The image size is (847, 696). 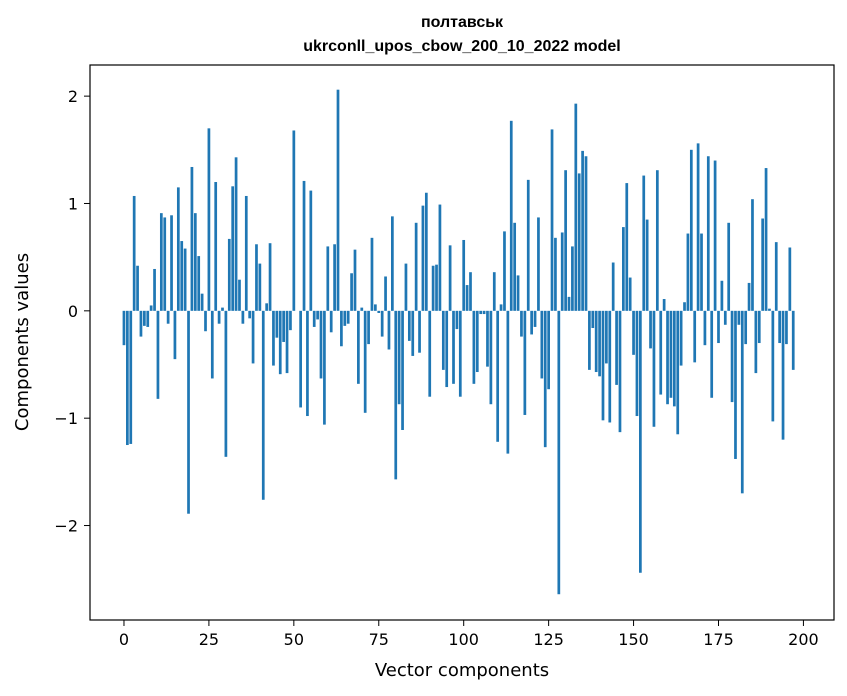 What do you see at coordinates (209, 639) in the screenshot?
I see `x-tick-label: 25` at bounding box center [209, 639].